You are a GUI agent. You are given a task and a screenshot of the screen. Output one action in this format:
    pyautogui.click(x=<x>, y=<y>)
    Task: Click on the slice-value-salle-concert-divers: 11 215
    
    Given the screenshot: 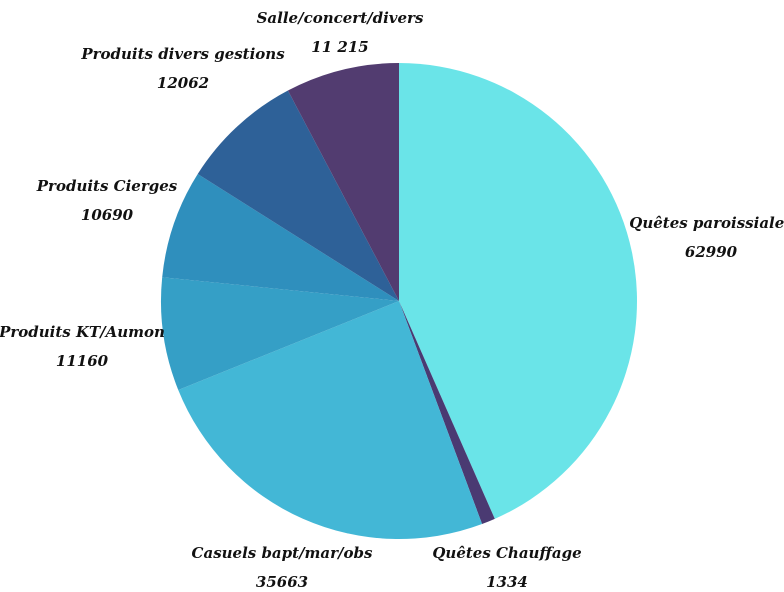 What is the action you would take?
    pyautogui.click(x=339, y=47)
    